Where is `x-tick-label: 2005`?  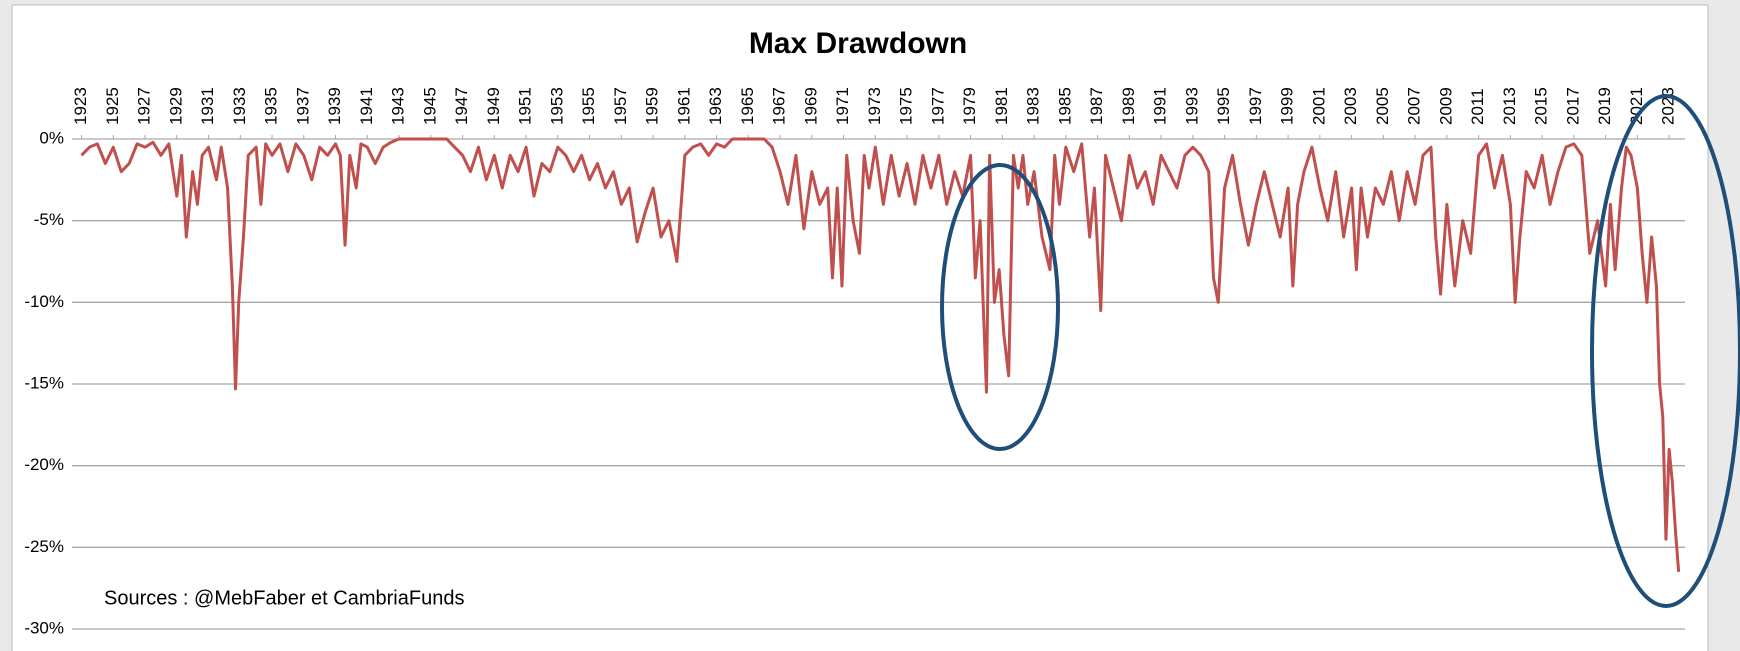
x-tick-label: 2005 is located at coordinates (1382, 106).